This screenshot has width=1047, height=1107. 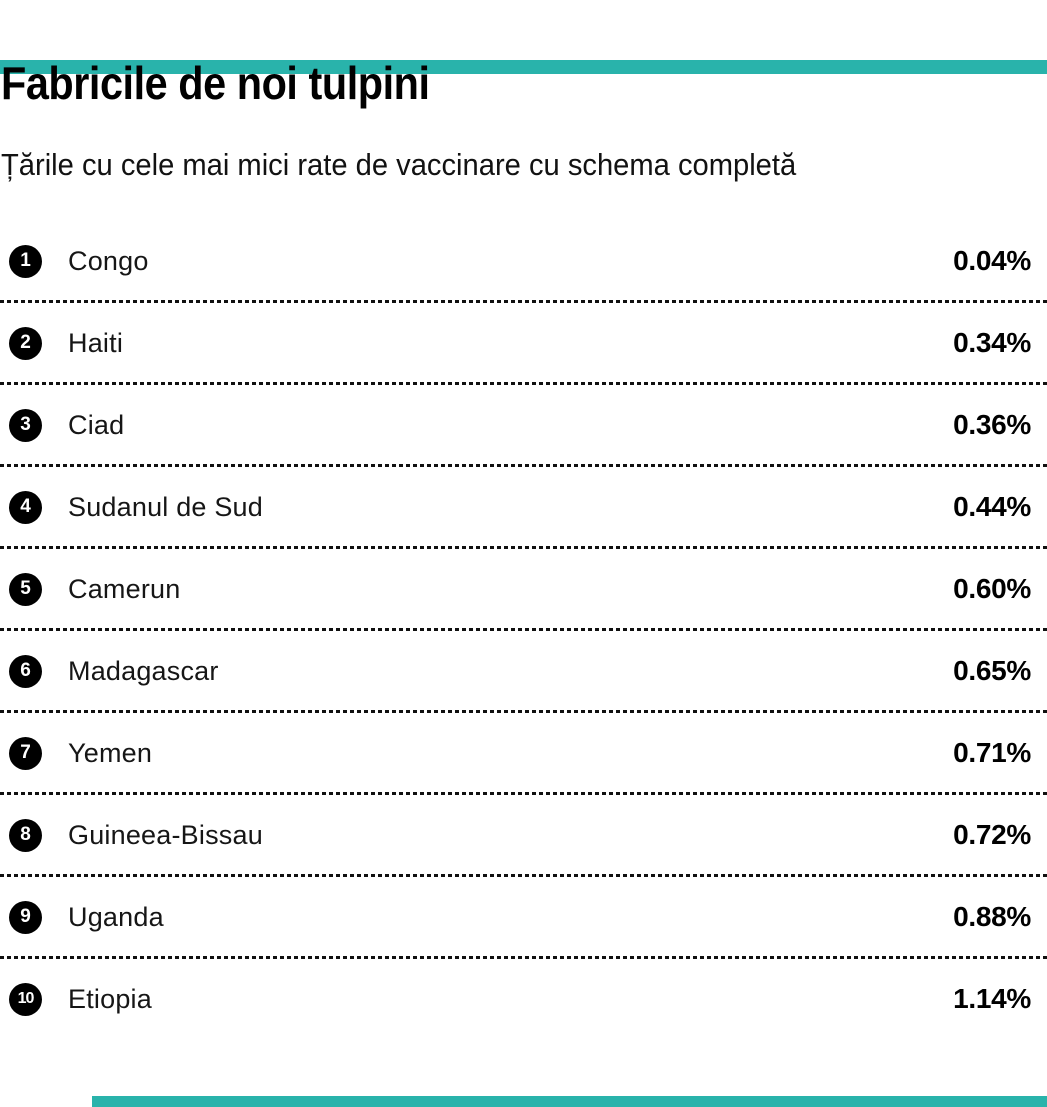 I want to click on rank-number: 1, so click(x=25, y=261).